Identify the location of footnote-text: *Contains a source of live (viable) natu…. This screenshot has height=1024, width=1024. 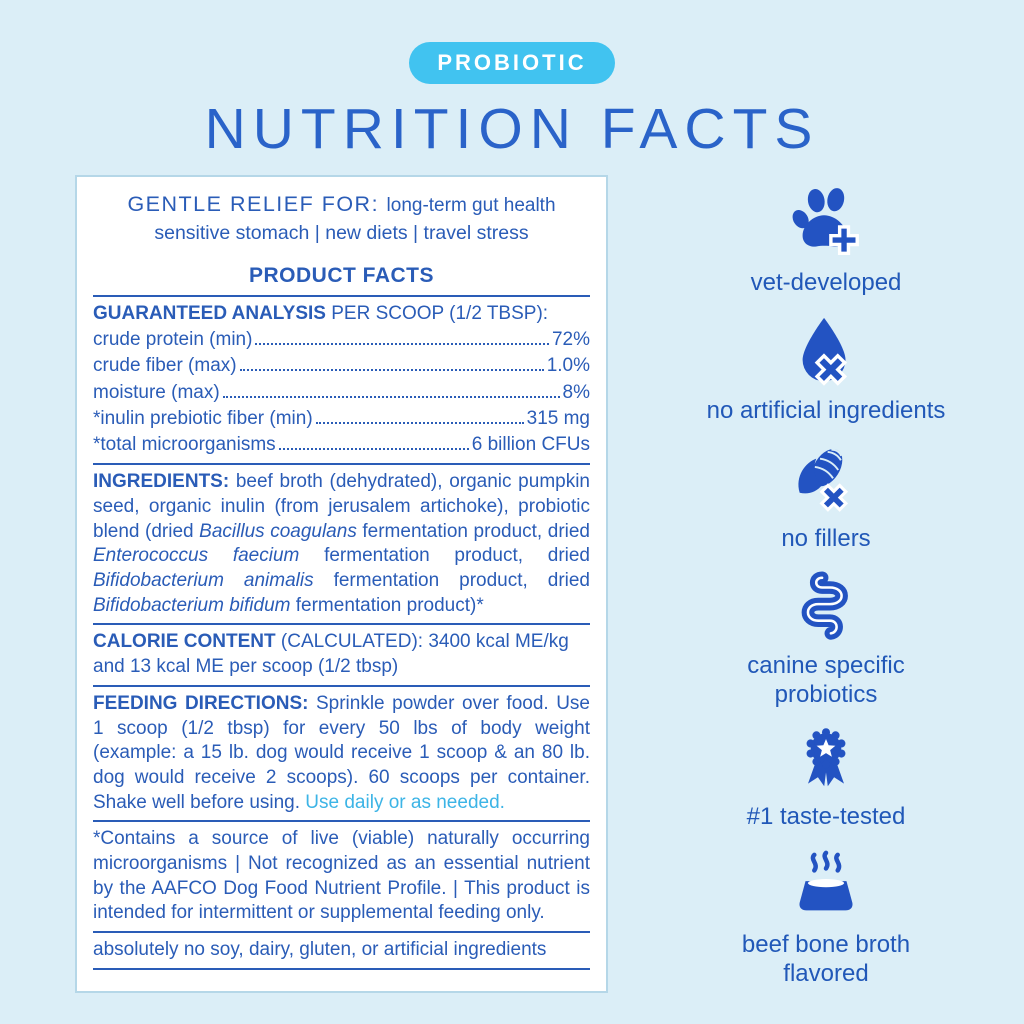
(341, 876).